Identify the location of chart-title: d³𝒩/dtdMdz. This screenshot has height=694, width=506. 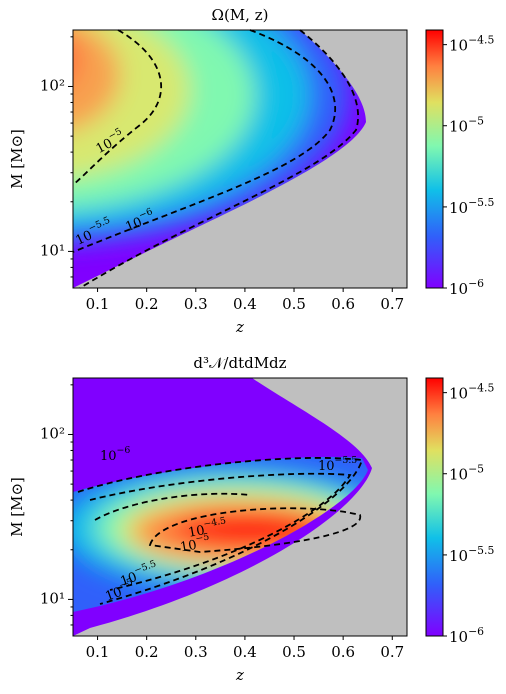
(239, 363).